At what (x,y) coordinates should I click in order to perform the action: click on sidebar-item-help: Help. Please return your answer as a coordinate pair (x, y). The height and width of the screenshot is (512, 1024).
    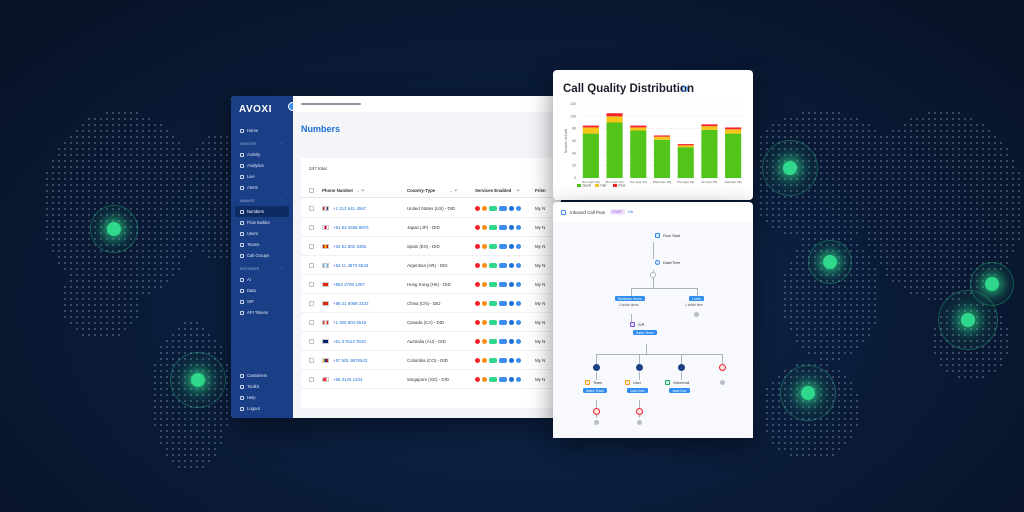
    Looking at the image, I should click on (262, 397).